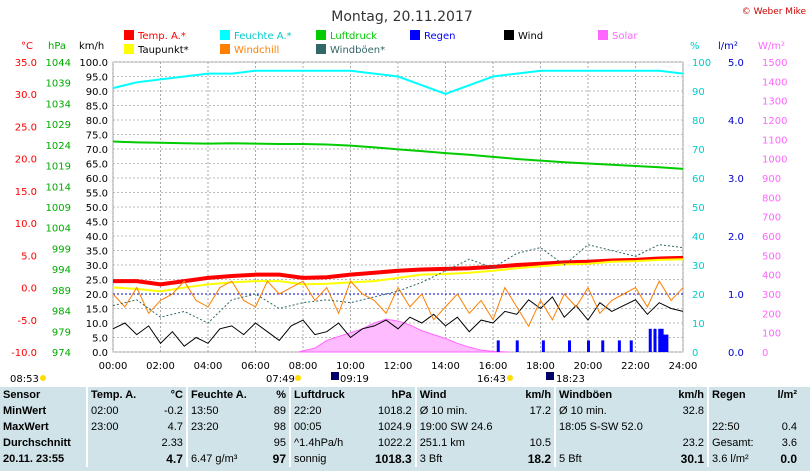 This screenshot has width=810, height=471. I want to click on series-solar, so click(404, 335).